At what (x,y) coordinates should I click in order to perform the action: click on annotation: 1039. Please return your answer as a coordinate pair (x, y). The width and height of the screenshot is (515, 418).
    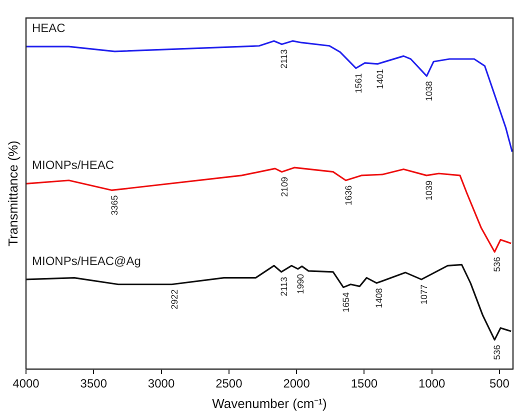
    Looking at the image, I should click on (429, 190).